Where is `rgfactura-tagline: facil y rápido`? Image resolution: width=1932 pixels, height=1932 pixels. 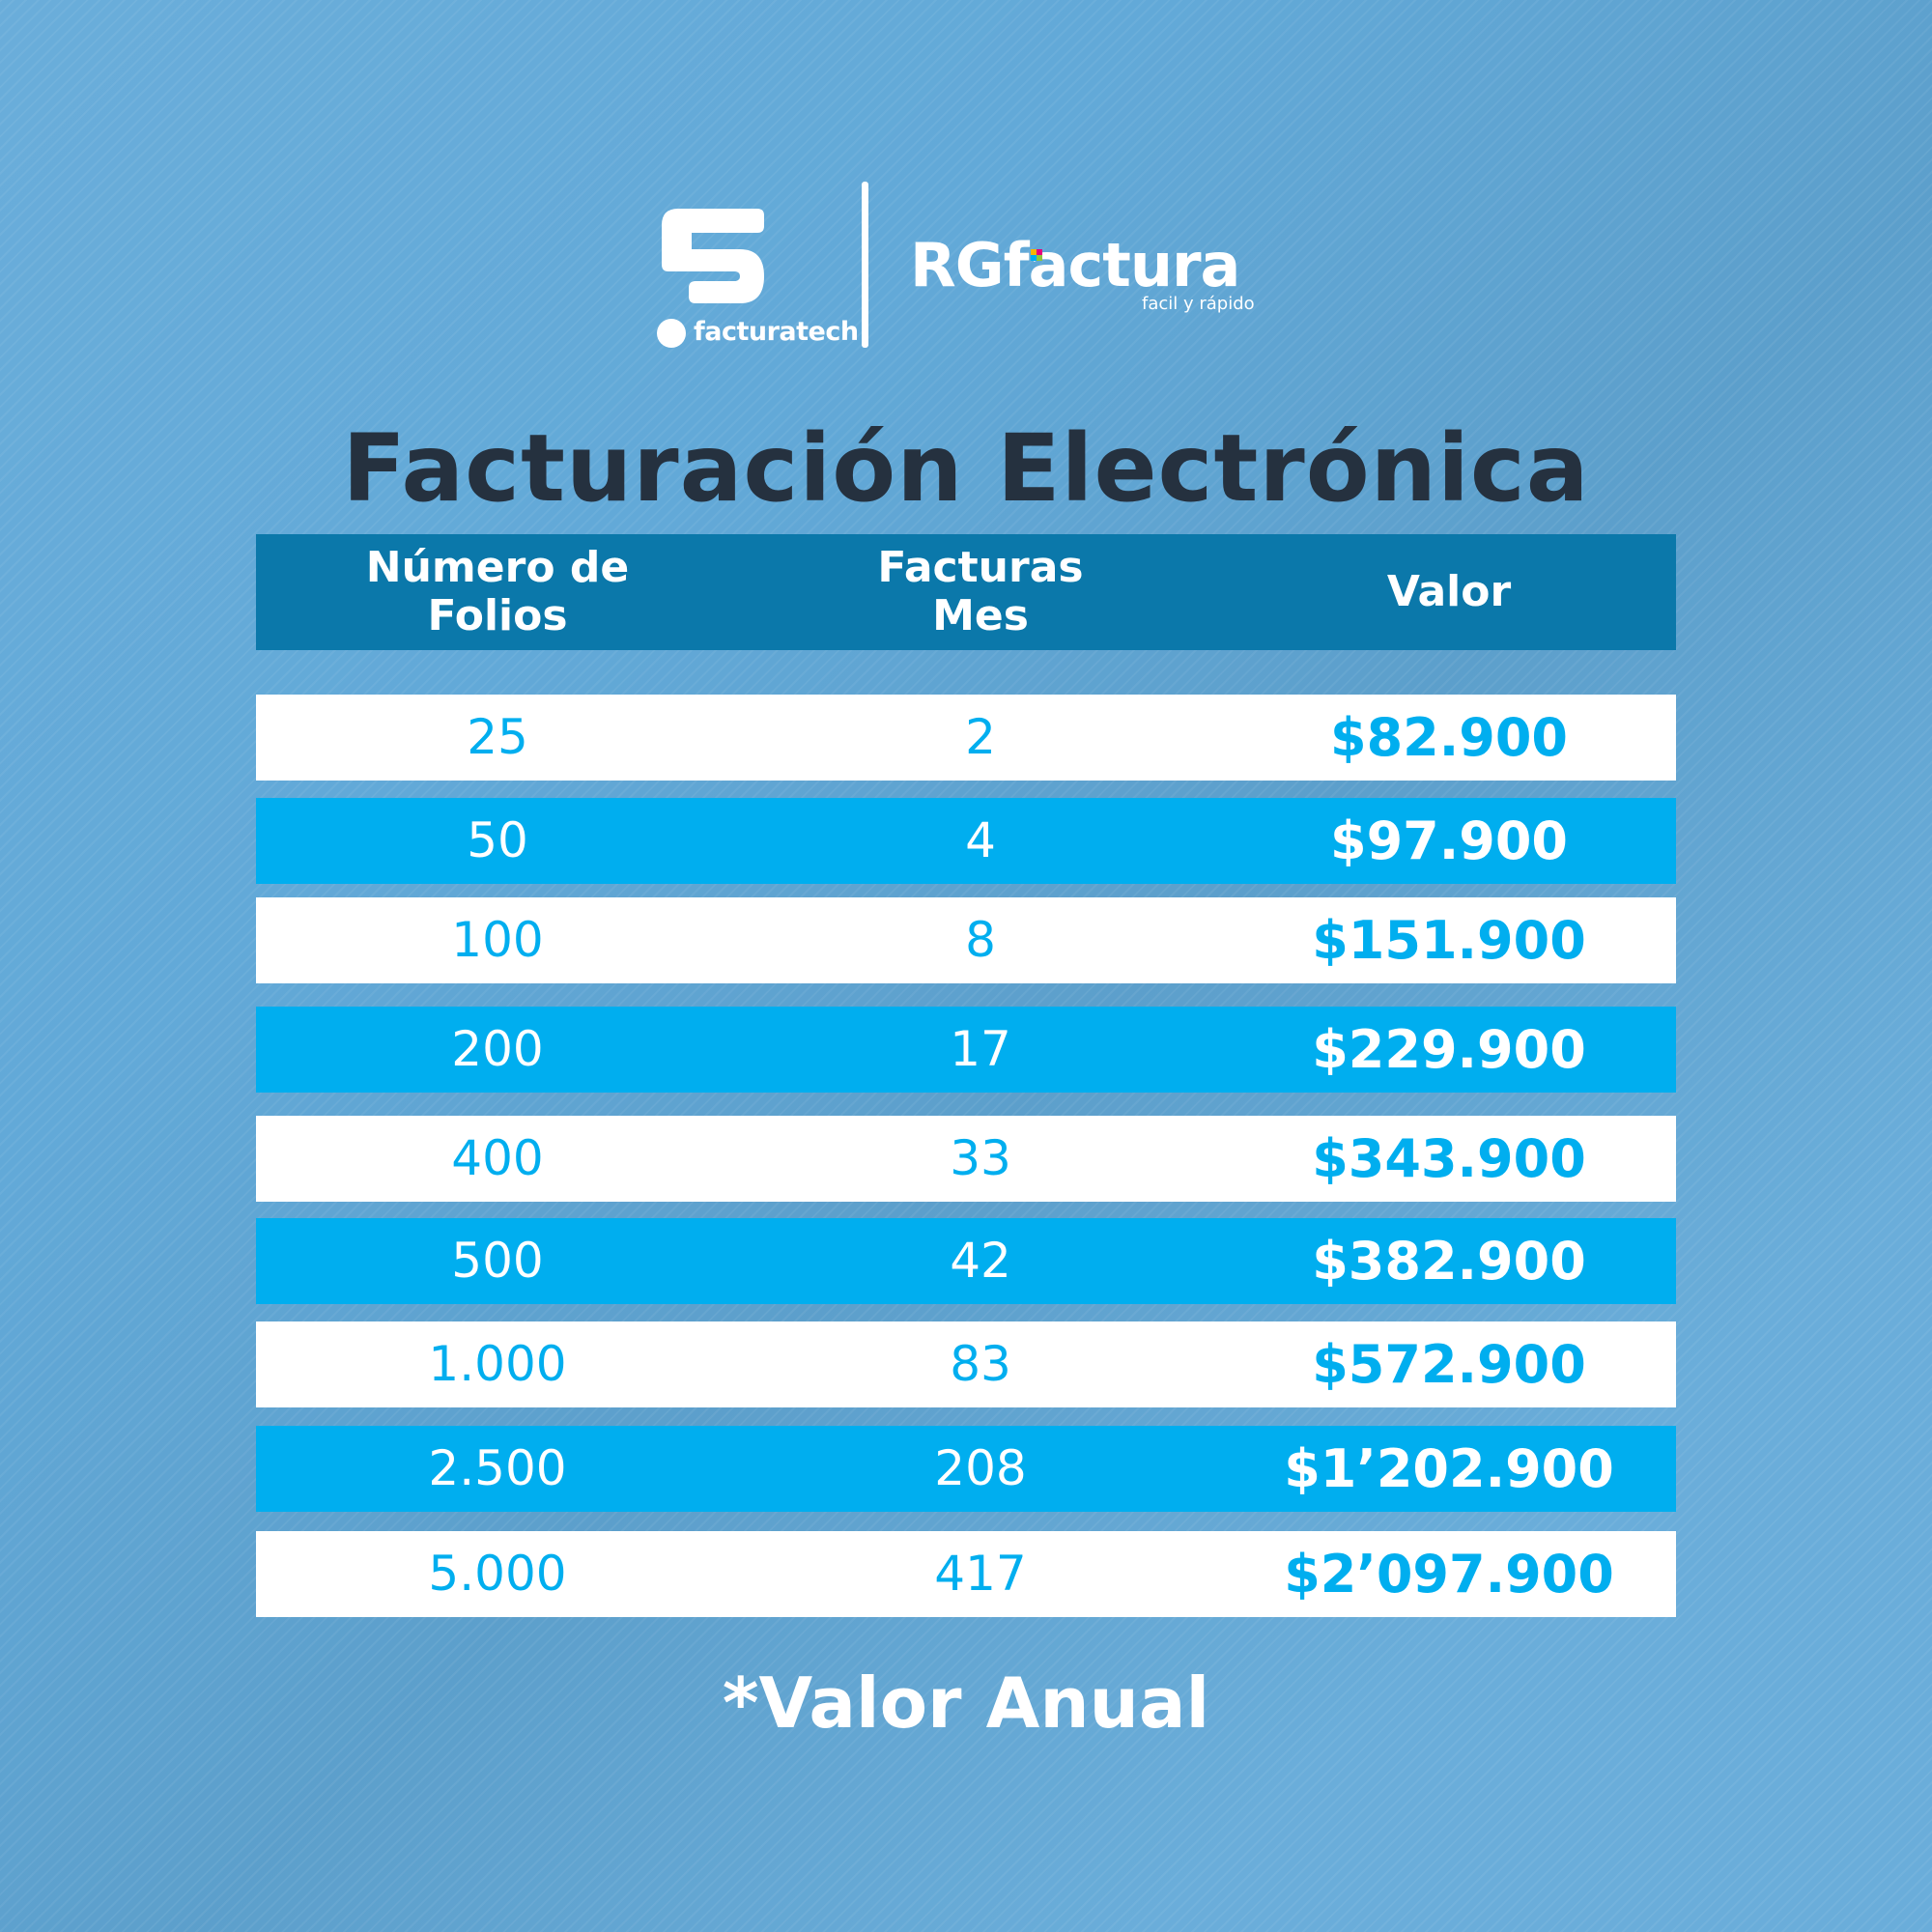 rgfactura-tagline: facil y rápido is located at coordinates (1198, 304).